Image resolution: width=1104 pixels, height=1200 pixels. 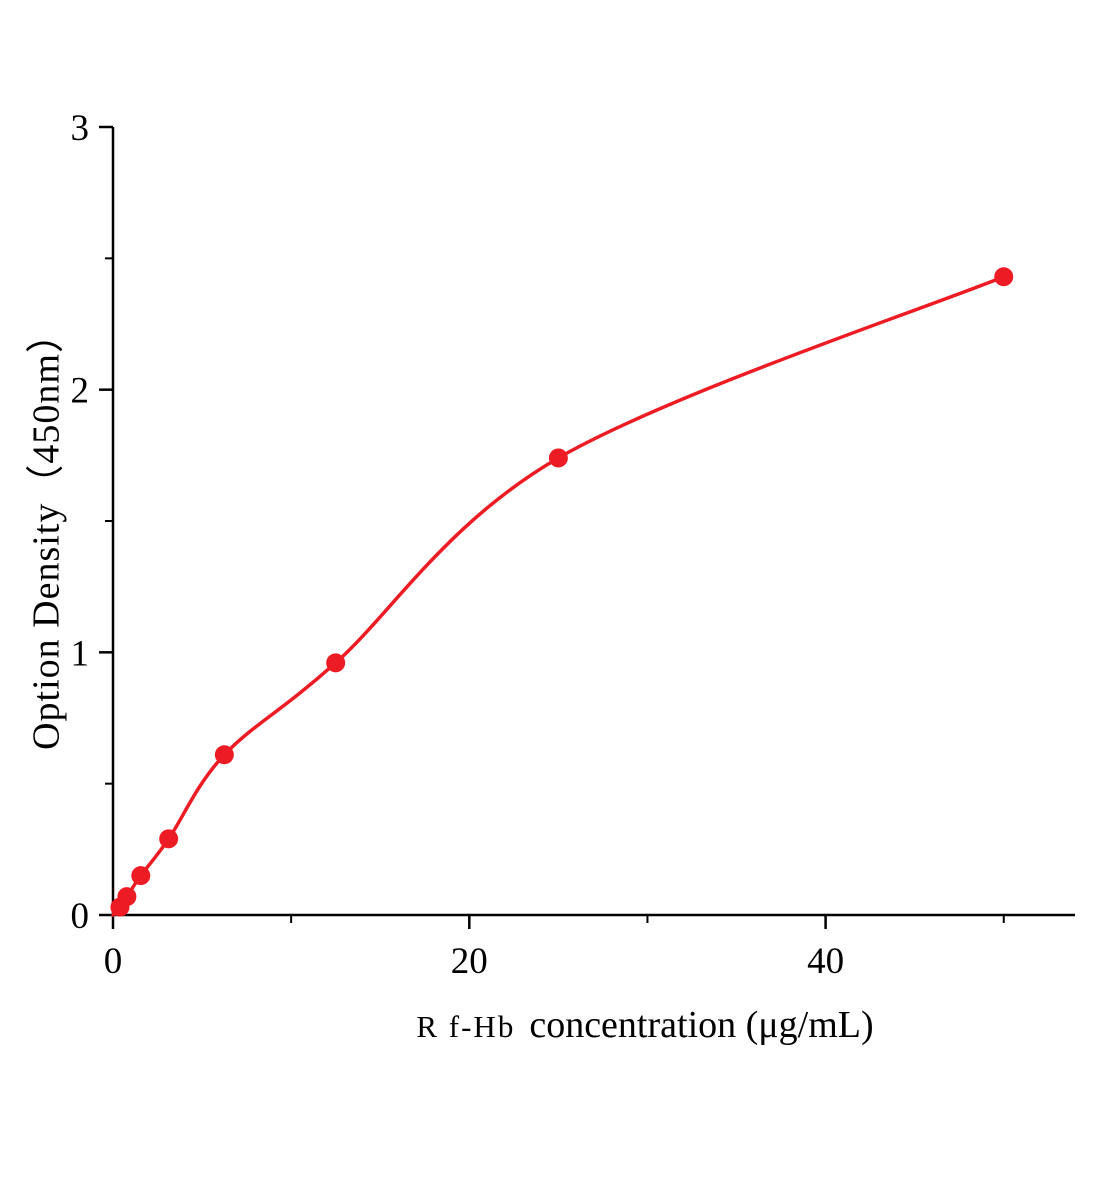 I want to click on x-axis-label-rest: concentration (μg/mL), so click(x=701, y=1025).